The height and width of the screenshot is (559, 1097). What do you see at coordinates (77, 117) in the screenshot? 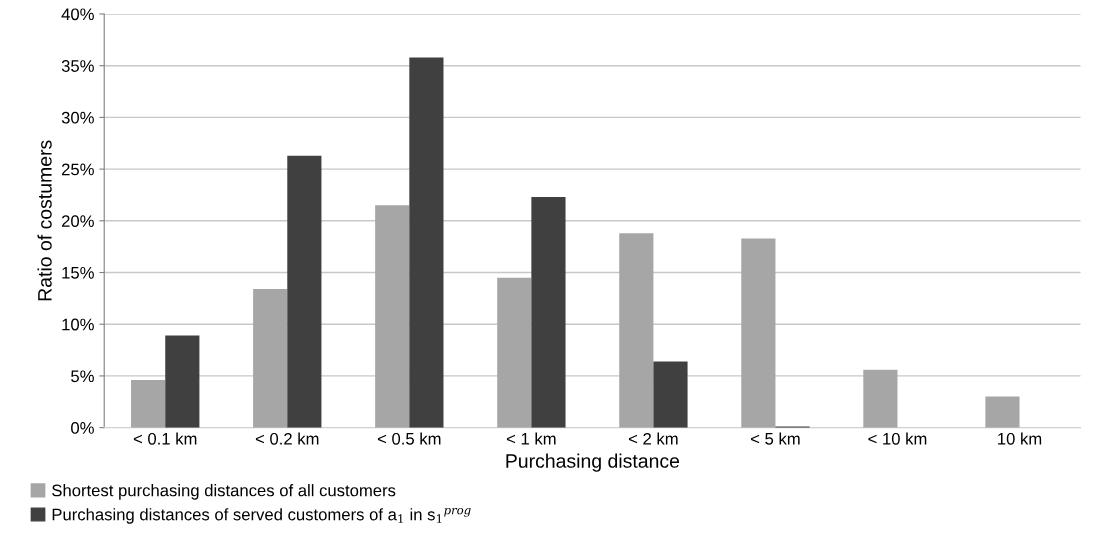
I see `y-tick-label: 30%` at bounding box center [77, 117].